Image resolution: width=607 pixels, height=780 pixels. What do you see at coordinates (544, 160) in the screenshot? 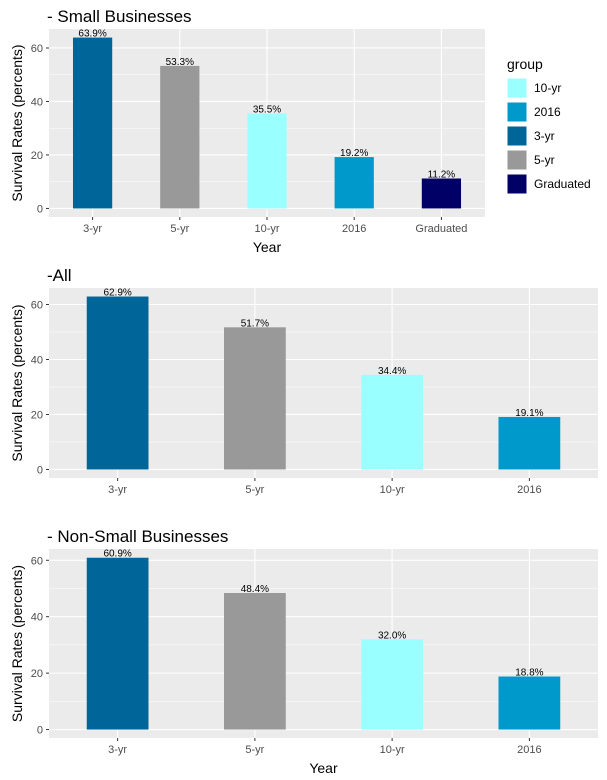
I see `legend-label: 5-yr` at bounding box center [544, 160].